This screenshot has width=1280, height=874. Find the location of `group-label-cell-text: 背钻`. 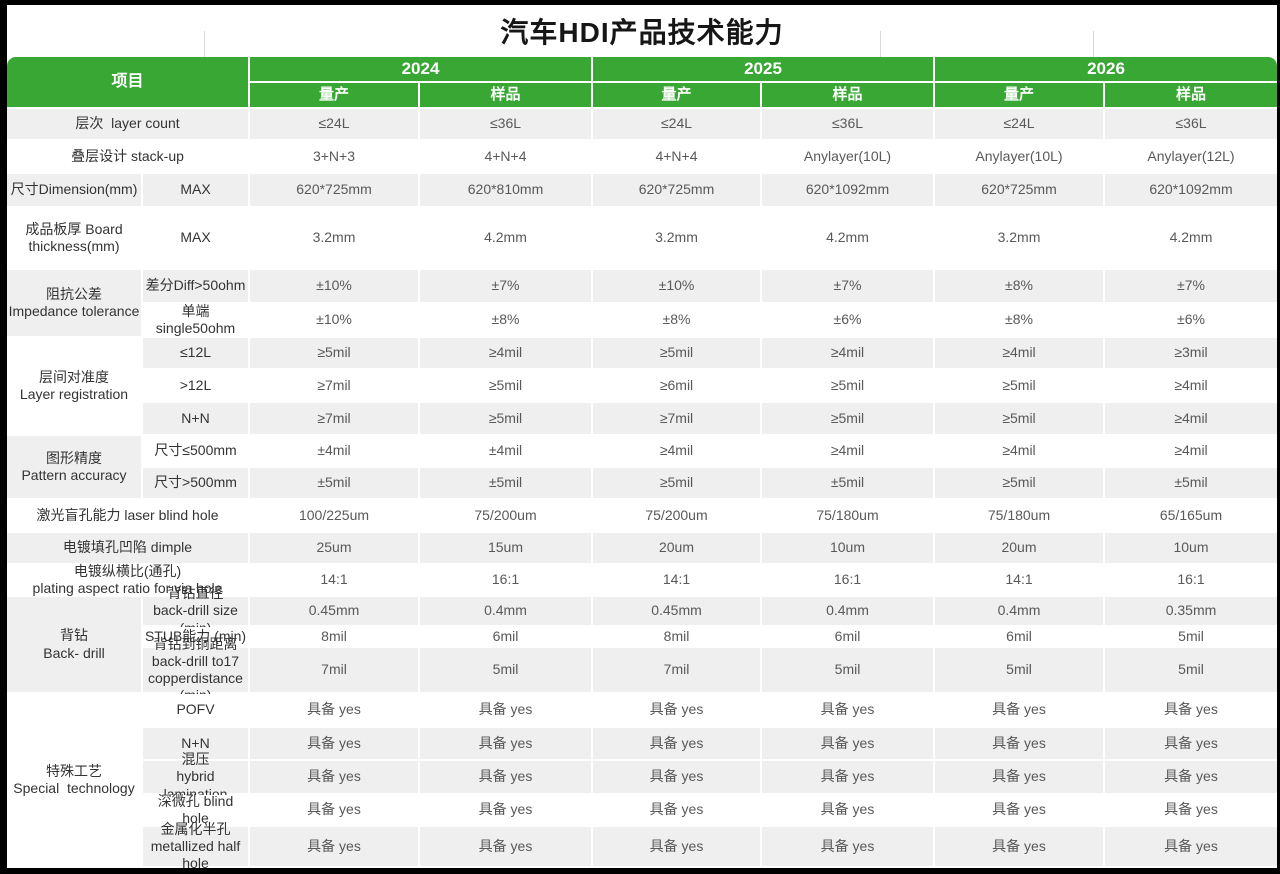

group-label-cell-text: 背钻 is located at coordinates (74, 635).